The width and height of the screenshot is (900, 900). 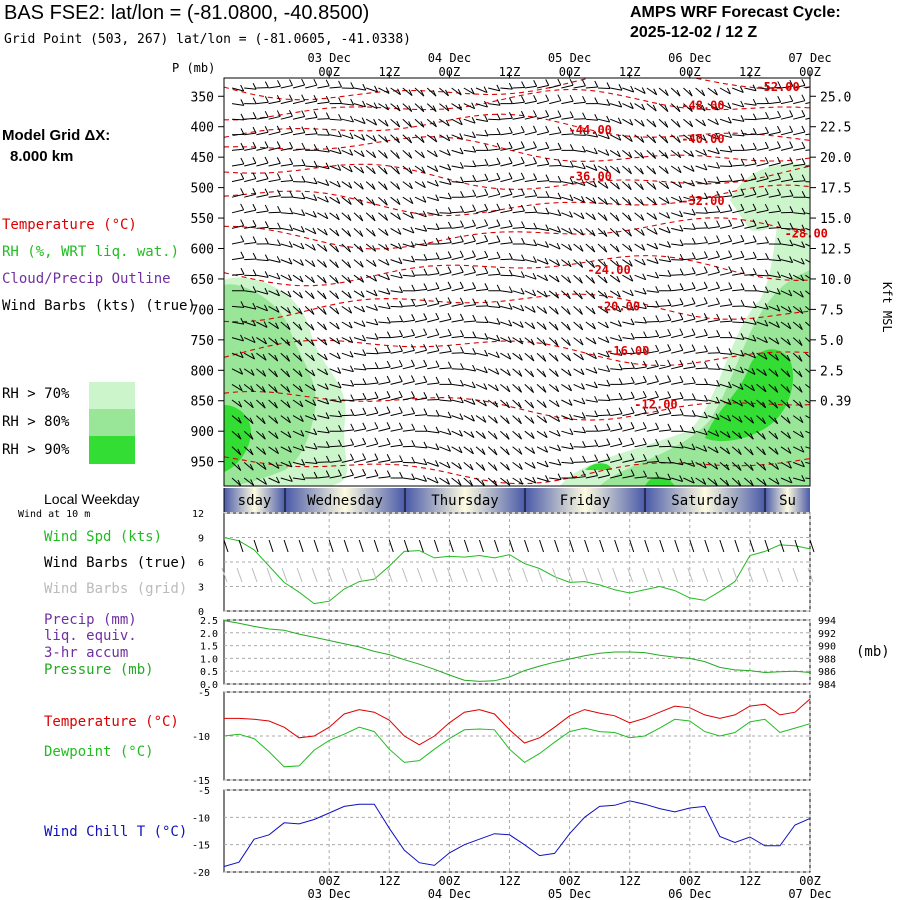 What do you see at coordinates (209, 659) in the screenshot?
I see `precip-tick-label: 1.0` at bounding box center [209, 659].